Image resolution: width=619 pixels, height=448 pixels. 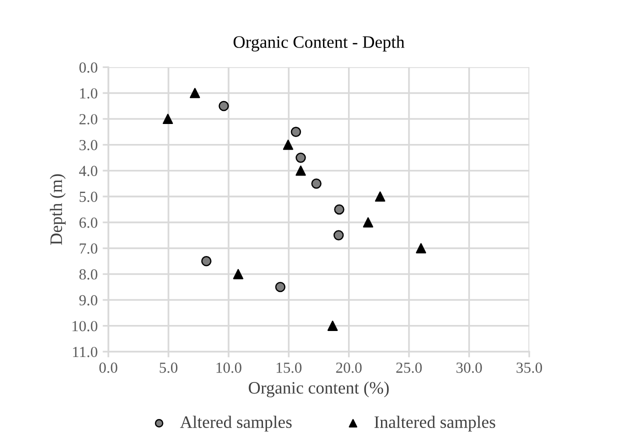 I want to click on legend-label: Altered samples, so click(x=236, y=424).